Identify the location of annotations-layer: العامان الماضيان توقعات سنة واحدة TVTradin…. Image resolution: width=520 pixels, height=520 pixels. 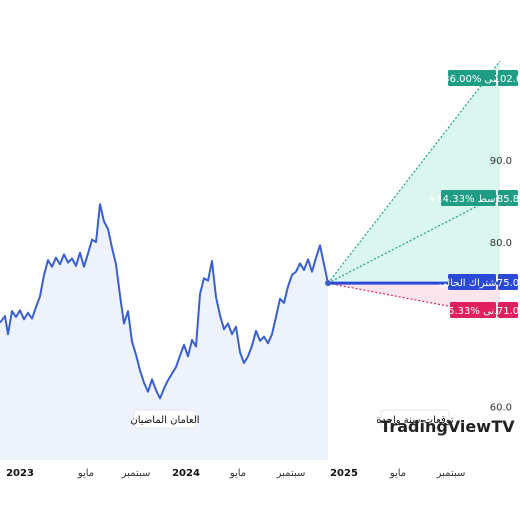
(322, 422).